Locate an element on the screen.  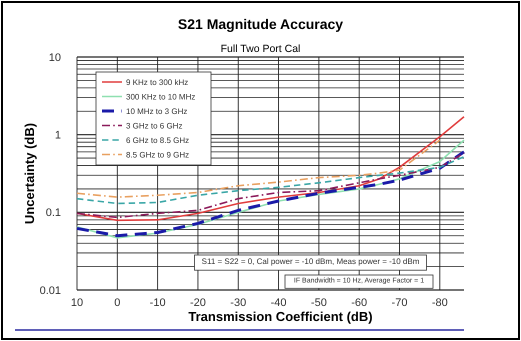
legend-label: 9 KHz to 300 kHz is located at coordinates (157, 82).